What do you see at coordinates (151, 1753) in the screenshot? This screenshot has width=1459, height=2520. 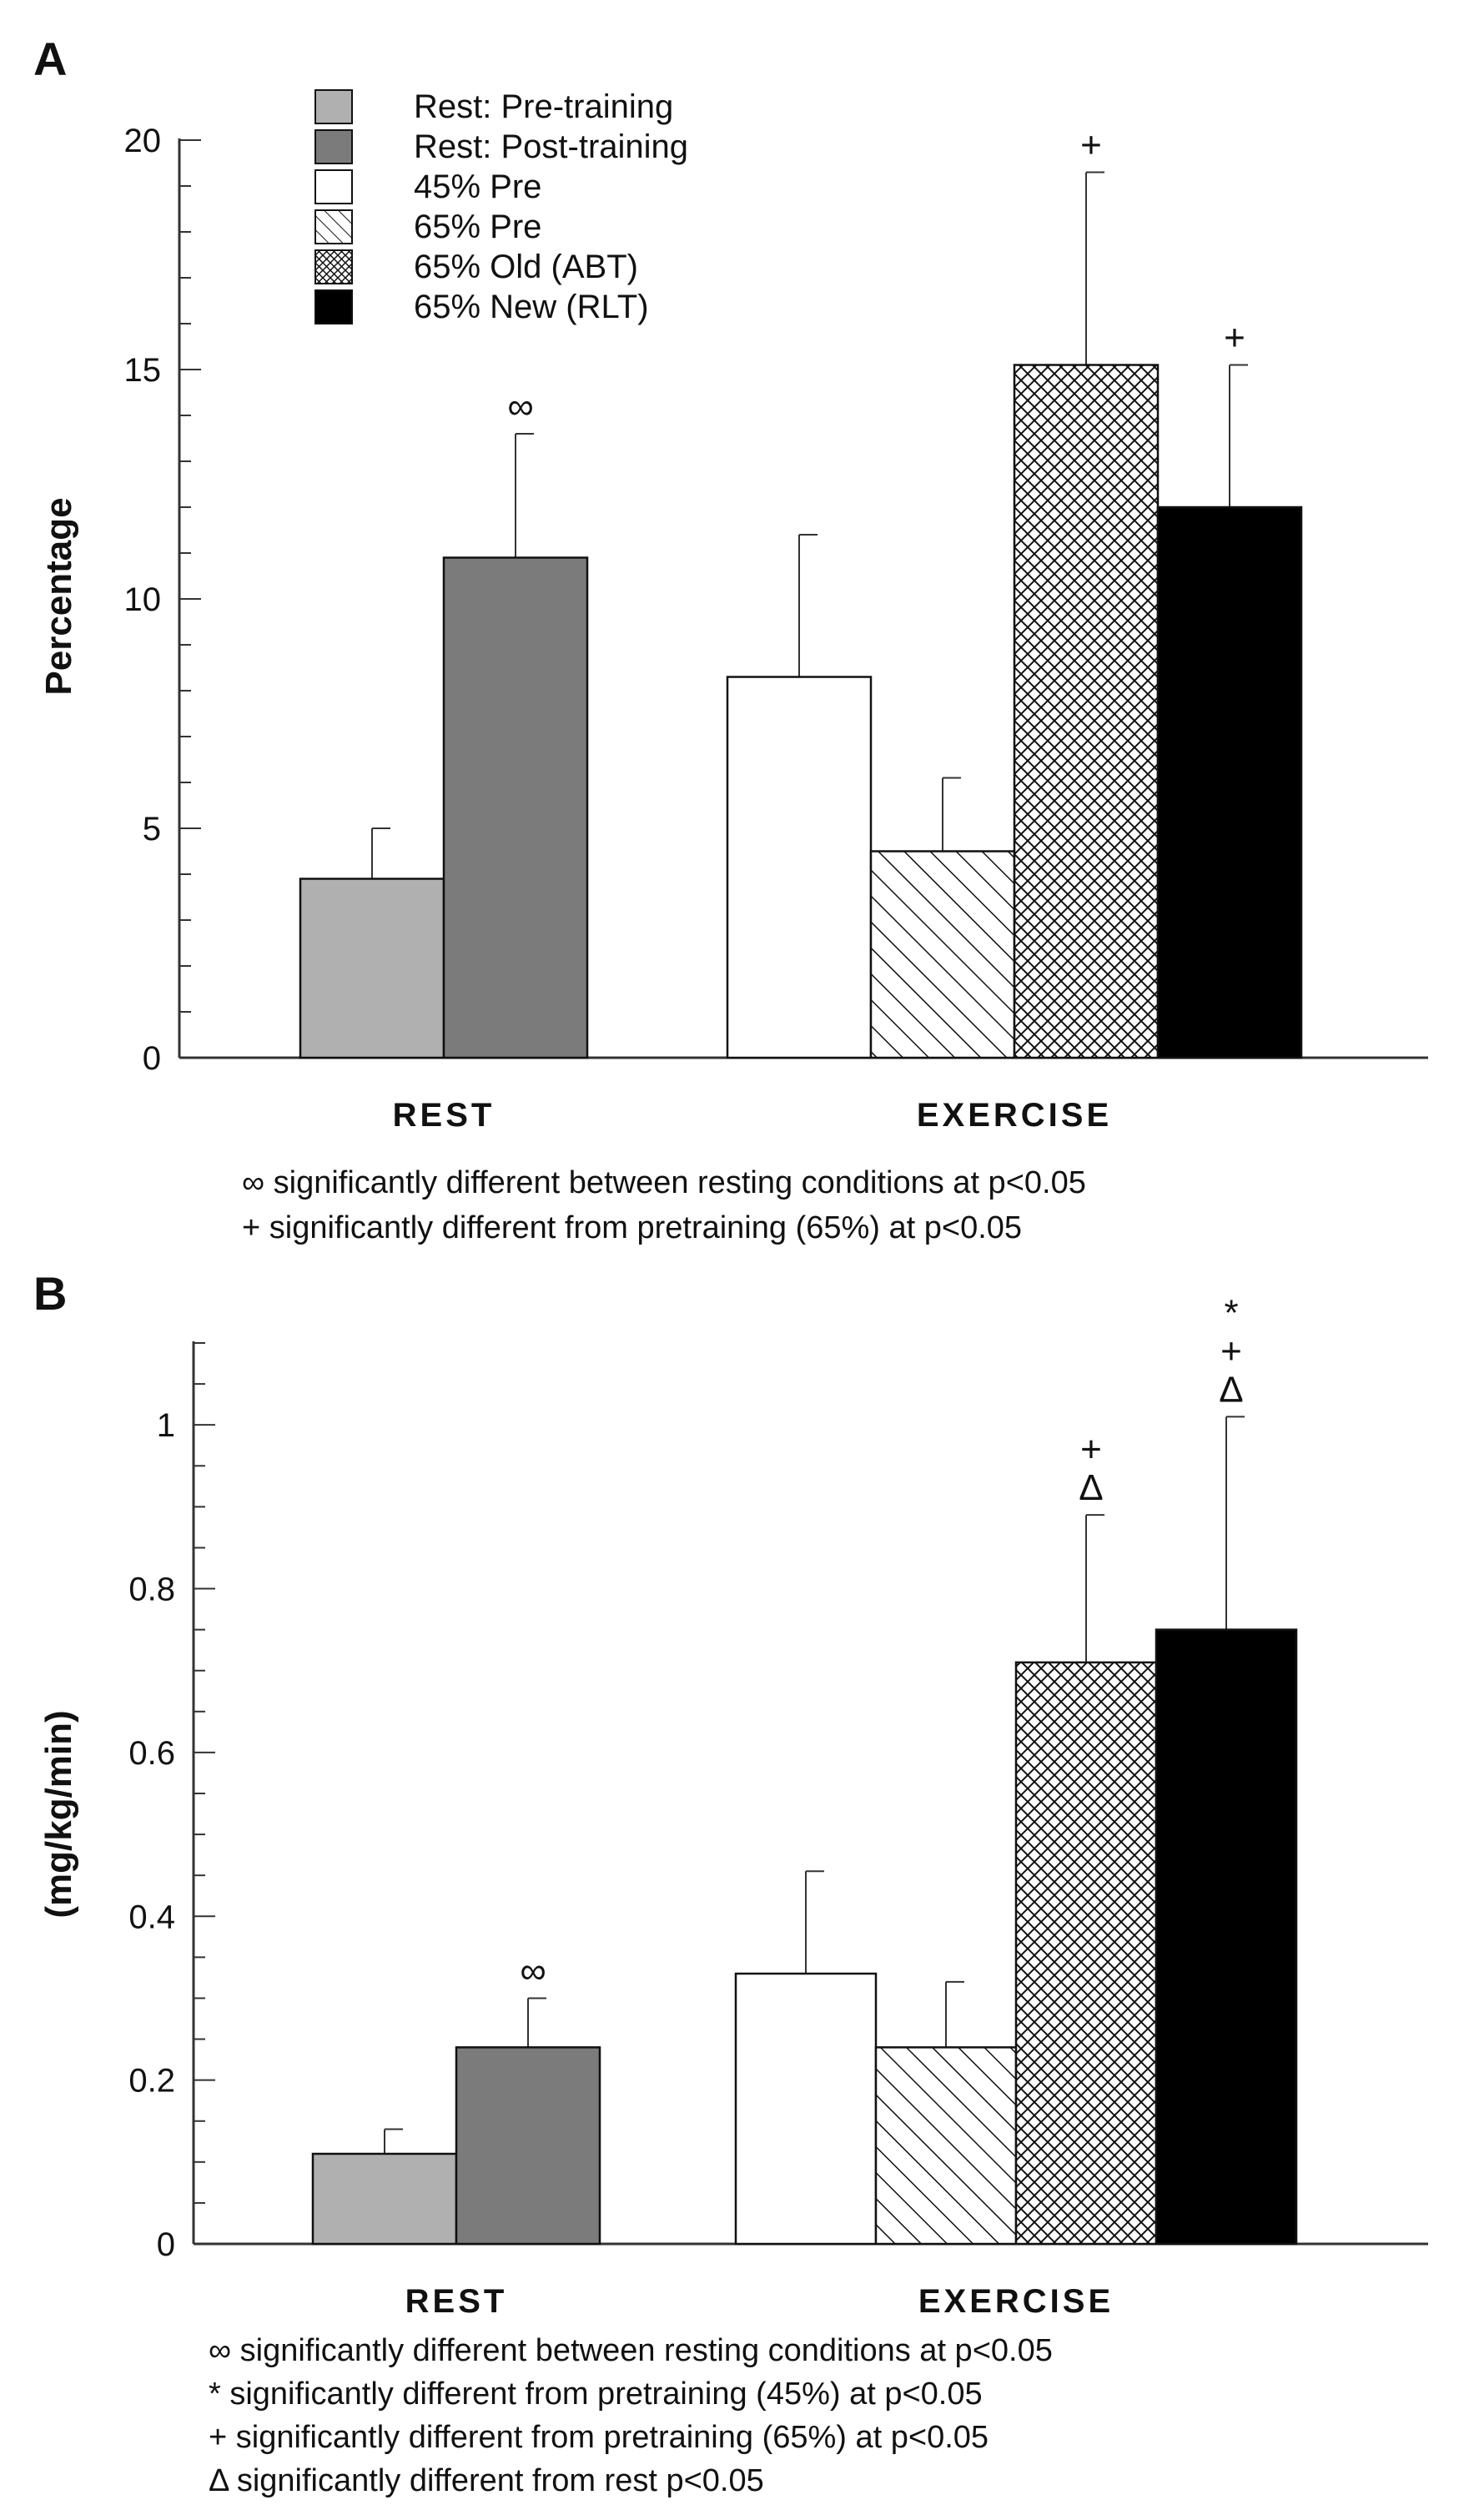 I see `y-tick-label: 0.6` at bounding box center [151, 1753].